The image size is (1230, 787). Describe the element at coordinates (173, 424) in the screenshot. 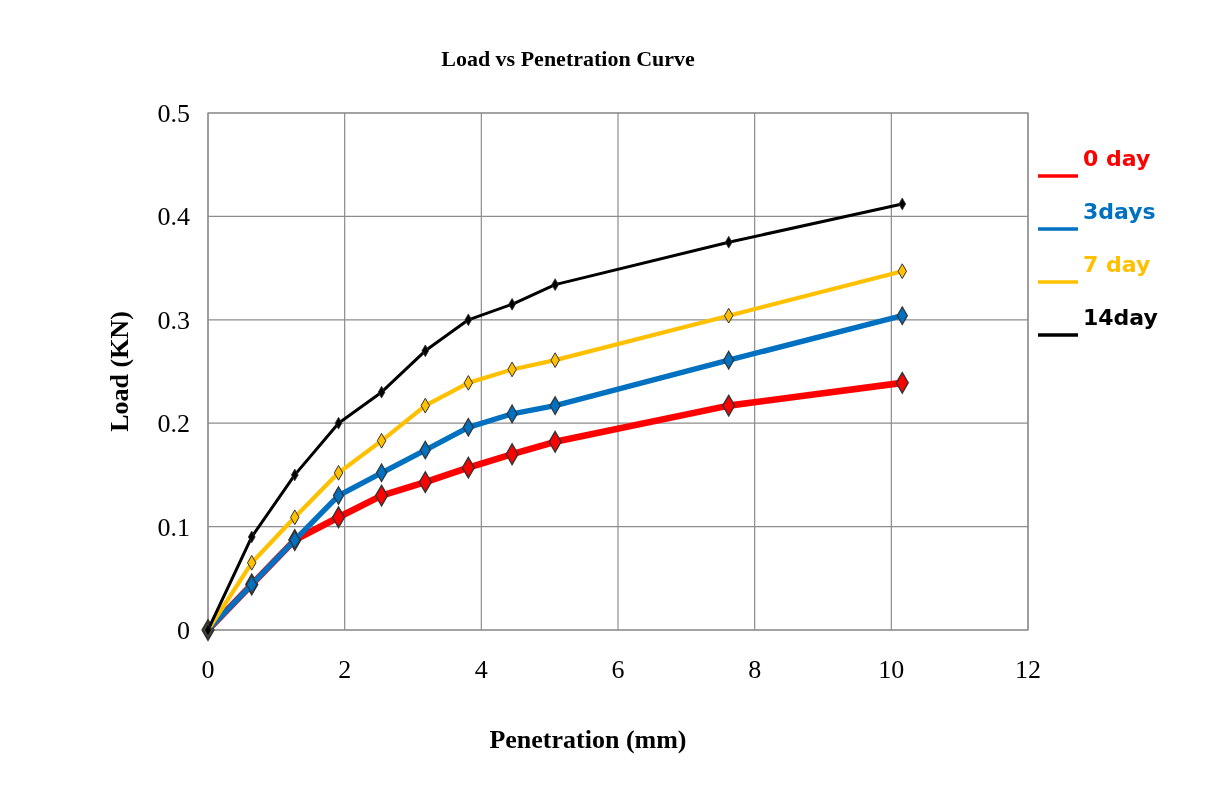

I see `y-tick-label: 0.2` at that location.